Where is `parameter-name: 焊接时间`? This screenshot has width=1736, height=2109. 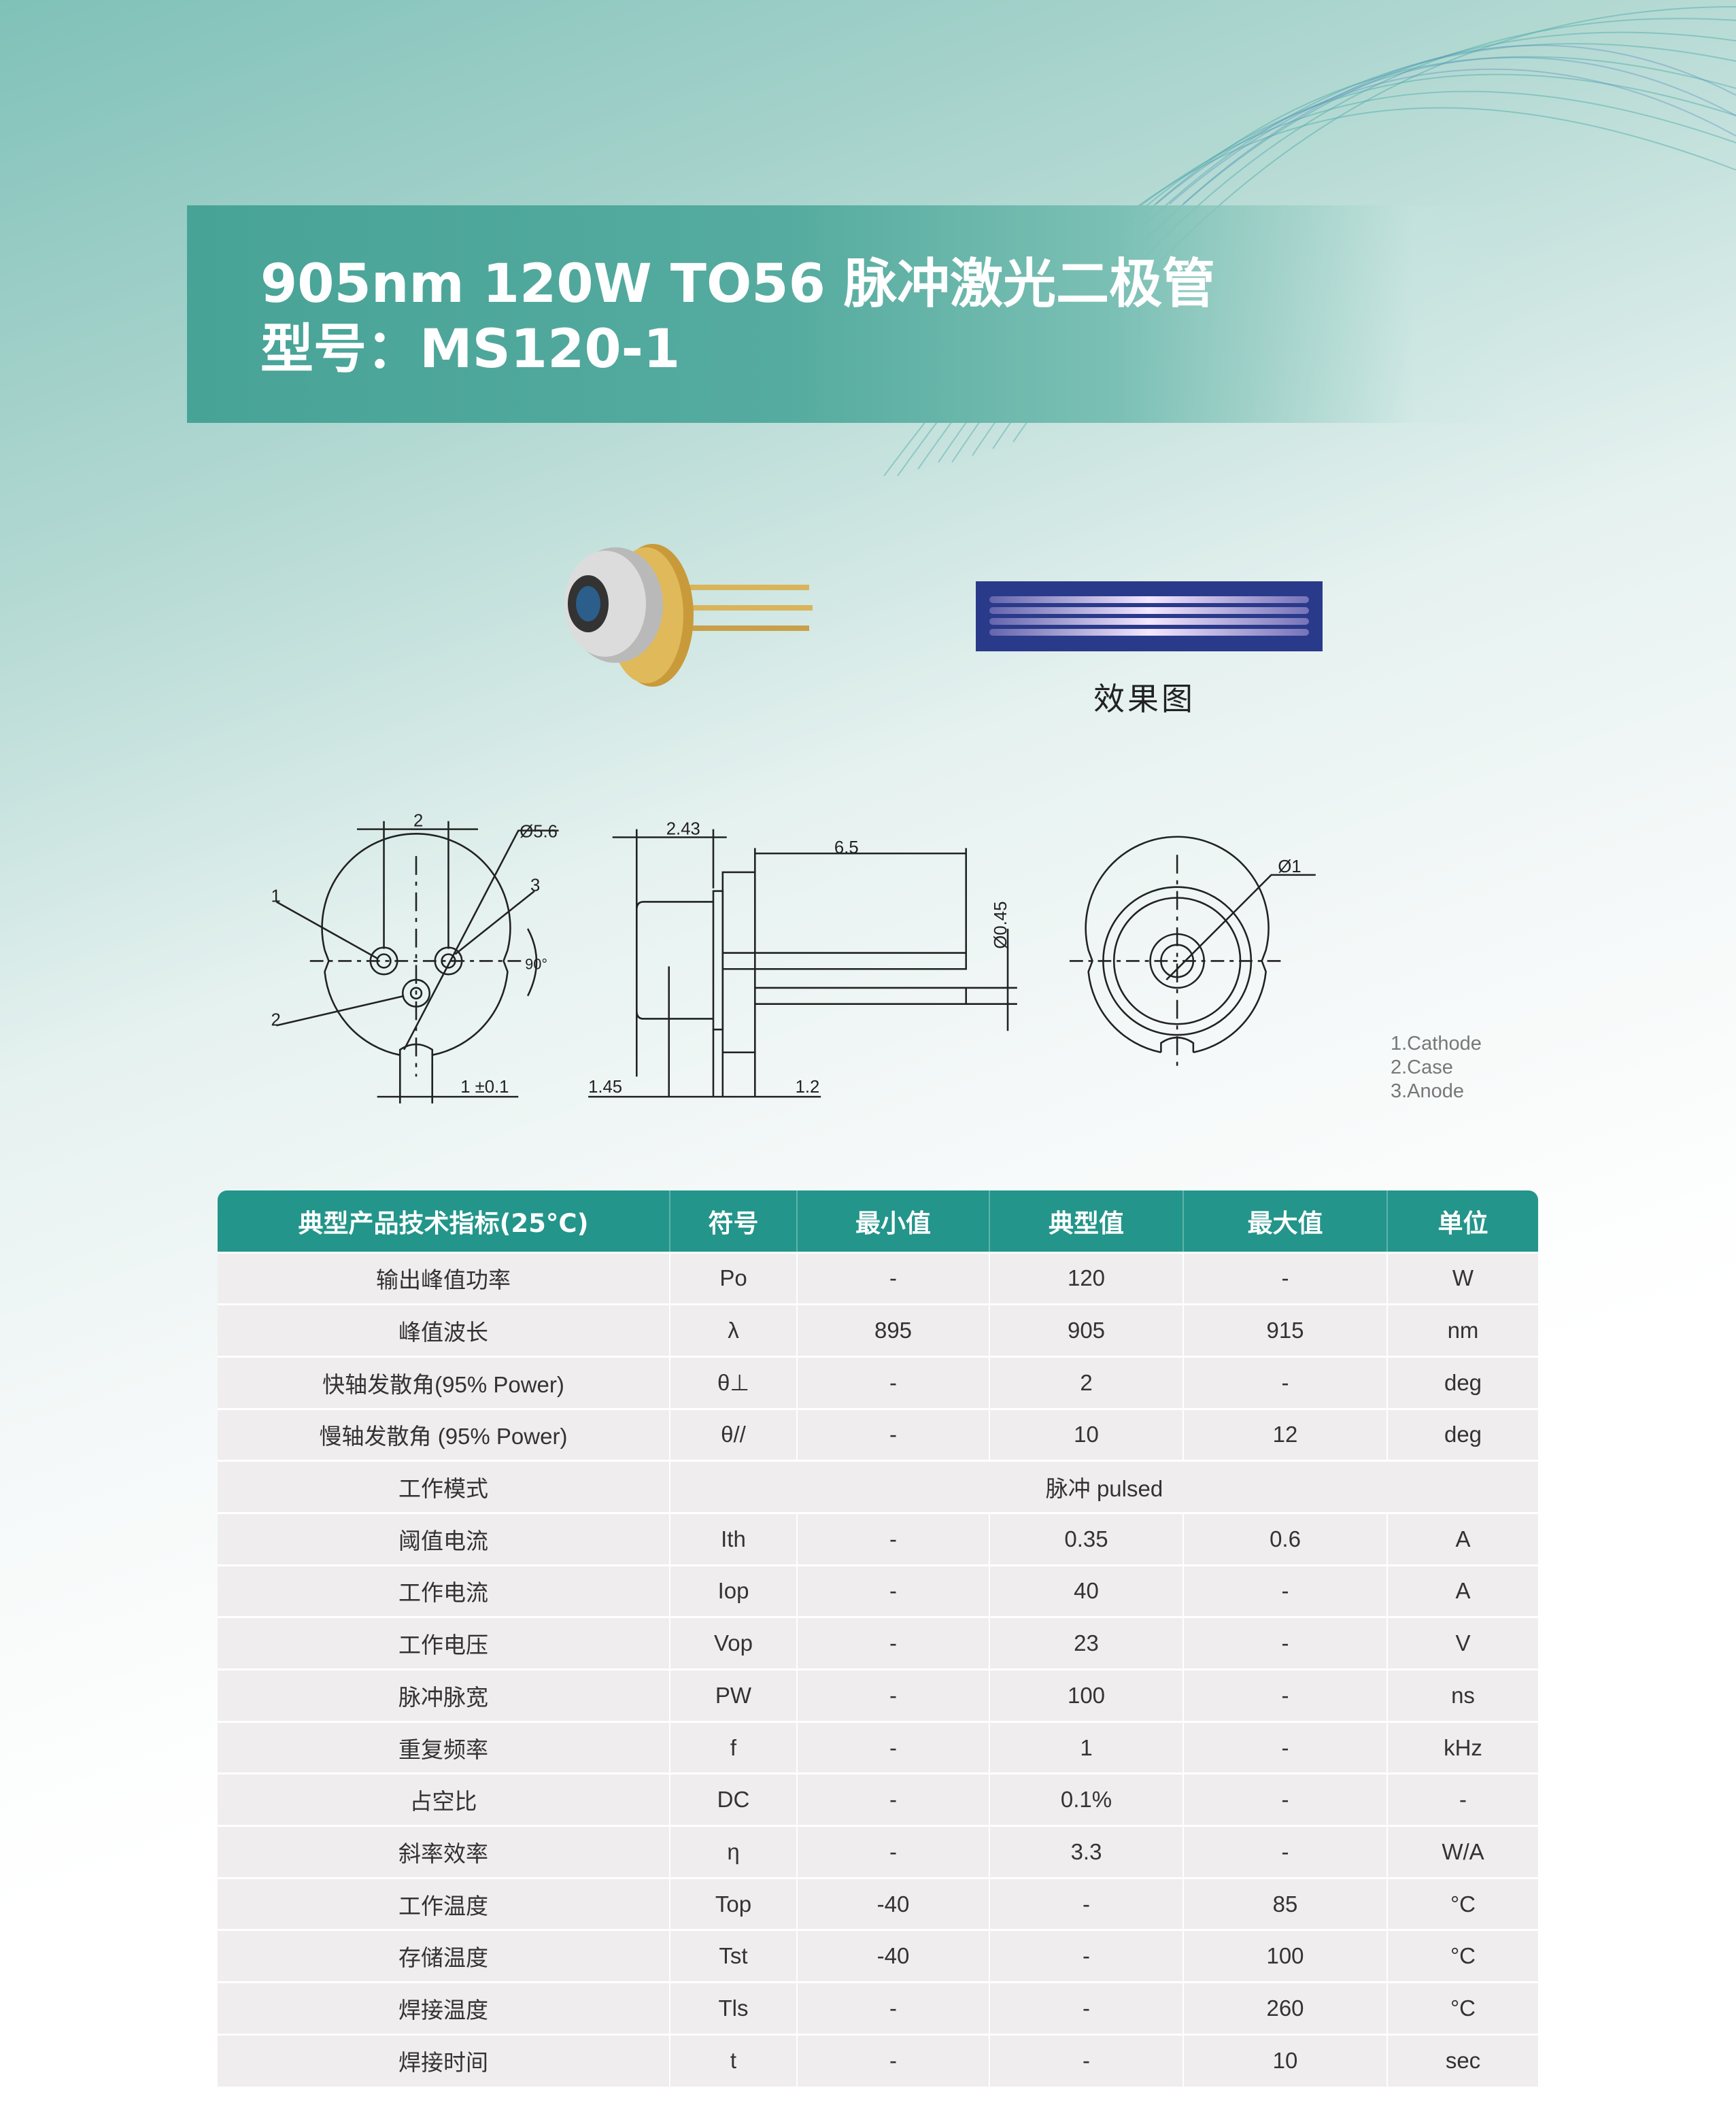 parameter-name: 焊接时间 is located at coordinates (444, 2060).